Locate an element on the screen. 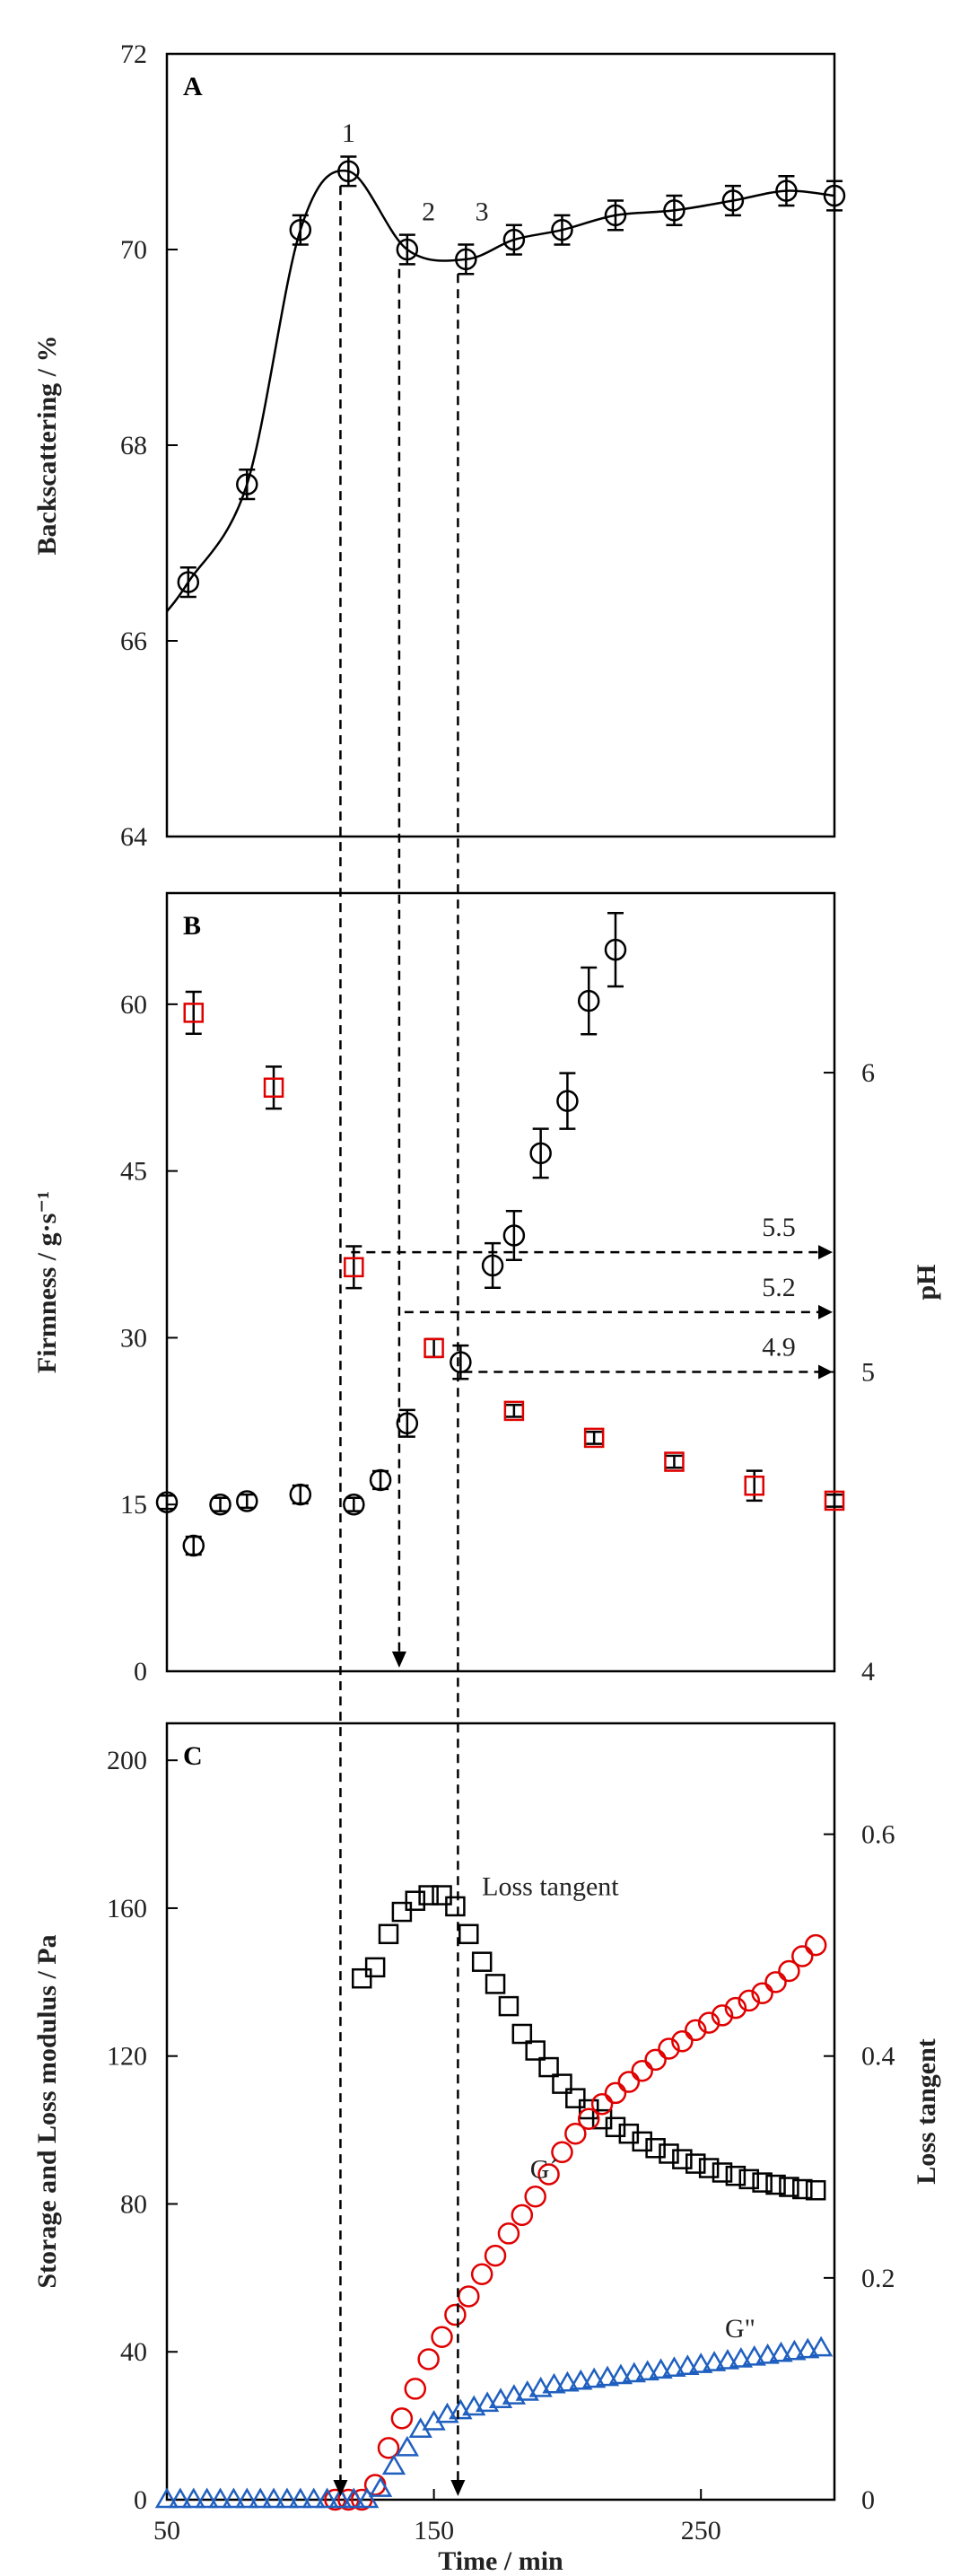 Image resolution: width=978 pixels, height=2576 pixels. panel-c-y2tick-label: 0 is located at coordinates (868, 2500).